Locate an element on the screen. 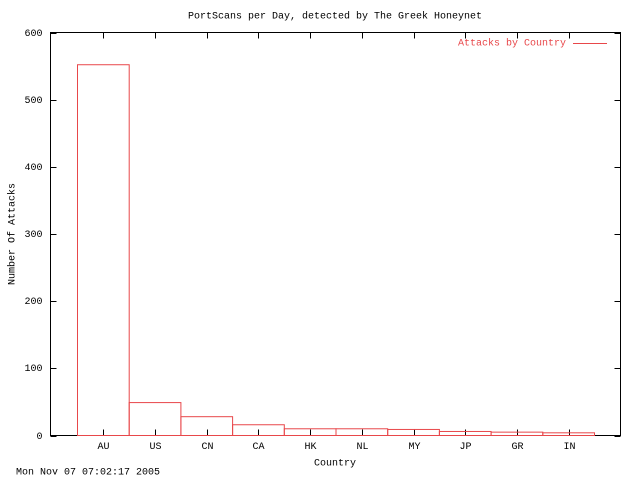  y-axis-label: Number Of Attacks is located at coordinates (13, 234).